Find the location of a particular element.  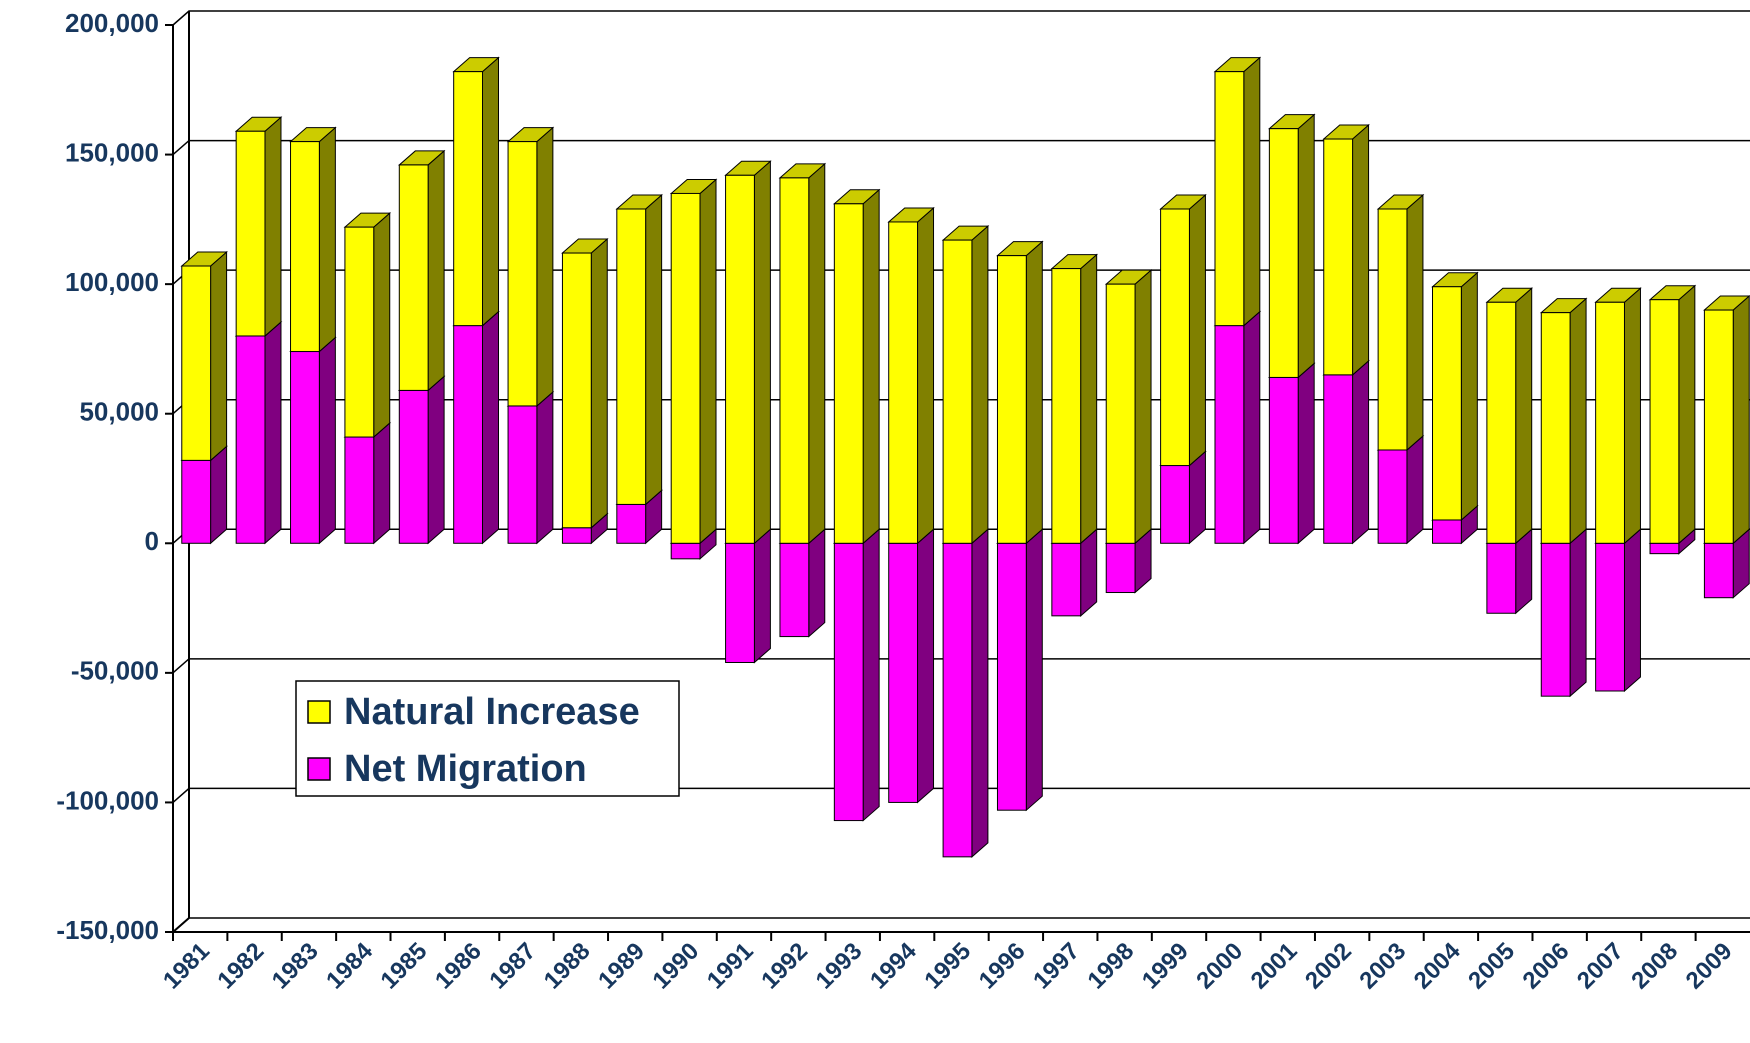

x-tick-label: 2000 is located at coordinates (1219, 966).